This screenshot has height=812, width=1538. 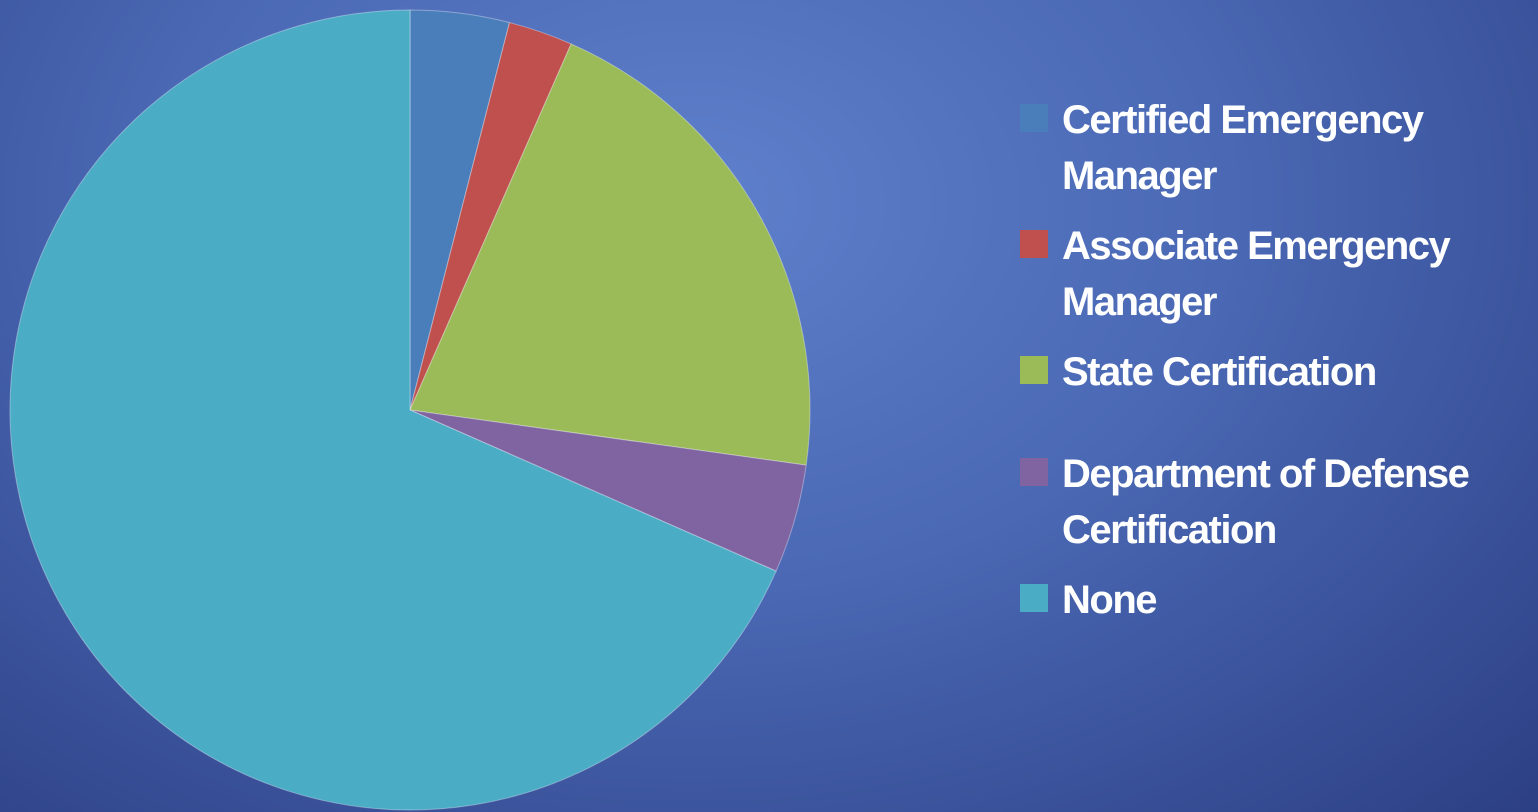 I want to click on legend-label: Department of Defense Certification, so click(x=1266, y=502).